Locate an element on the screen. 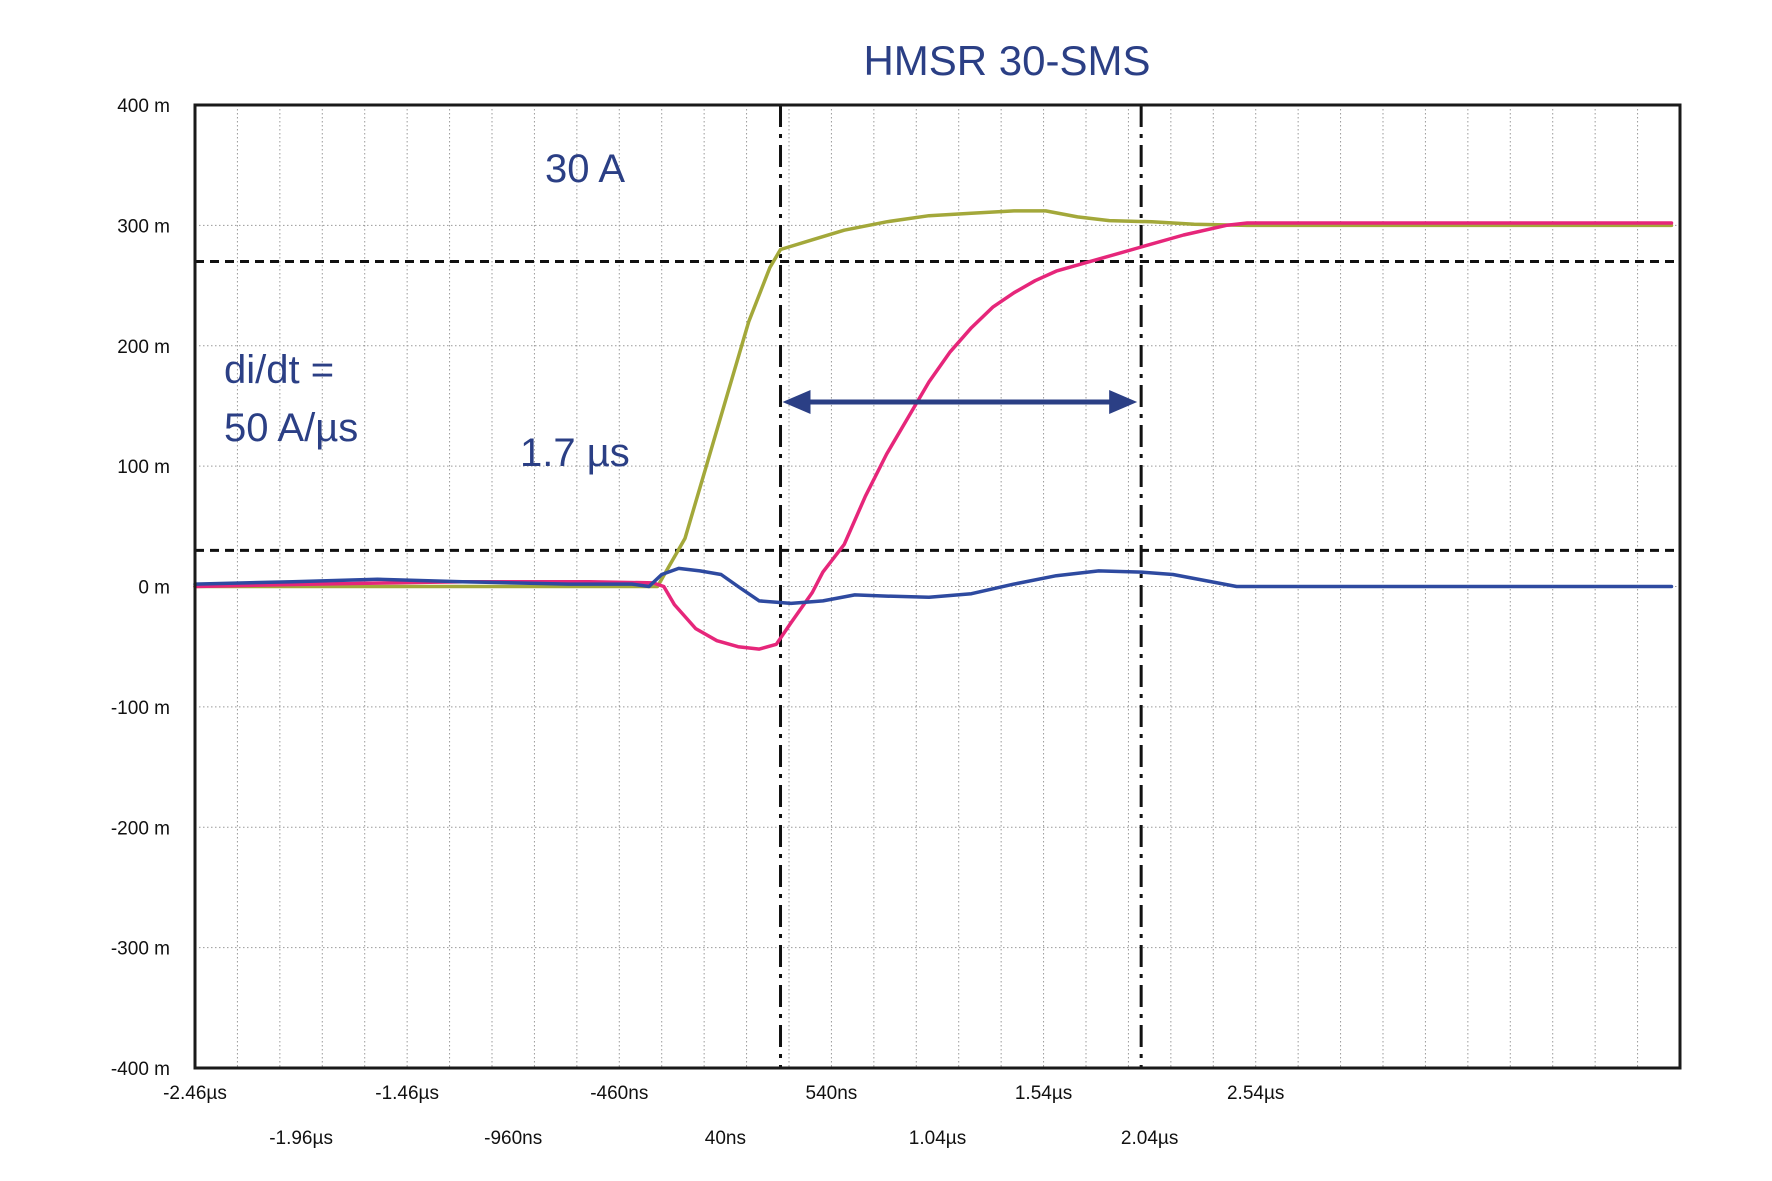  delay-annotation: 1.7 µs is located at coordinates (575, 453).